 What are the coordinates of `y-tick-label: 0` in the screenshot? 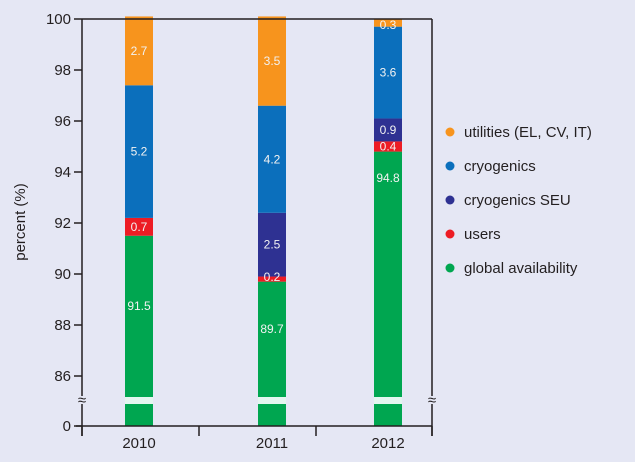 It's located at (67, 426).